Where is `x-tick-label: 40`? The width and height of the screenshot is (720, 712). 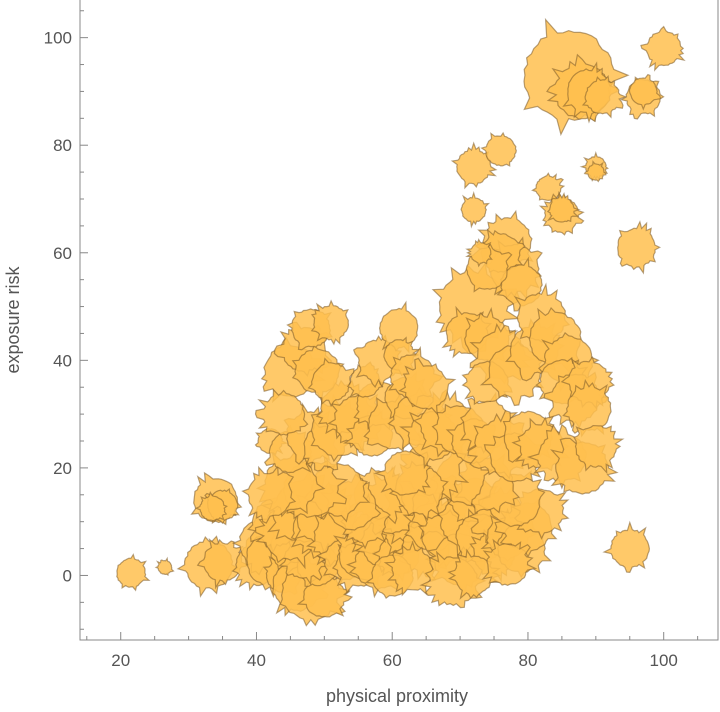
x-tick-label: 40 is located at coordinates (256, 660).